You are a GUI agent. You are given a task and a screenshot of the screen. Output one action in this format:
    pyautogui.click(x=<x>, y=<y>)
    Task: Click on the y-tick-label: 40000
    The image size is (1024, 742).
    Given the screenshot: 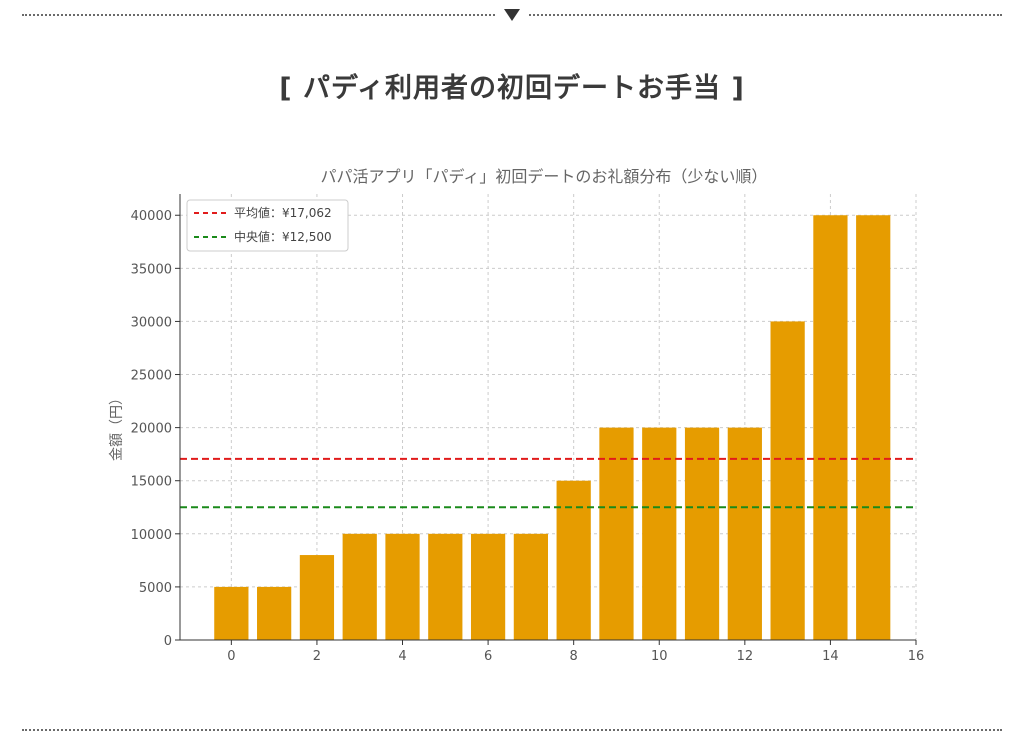 What is the action you would take?
    pyautogui.click(x=151, y=216)
    